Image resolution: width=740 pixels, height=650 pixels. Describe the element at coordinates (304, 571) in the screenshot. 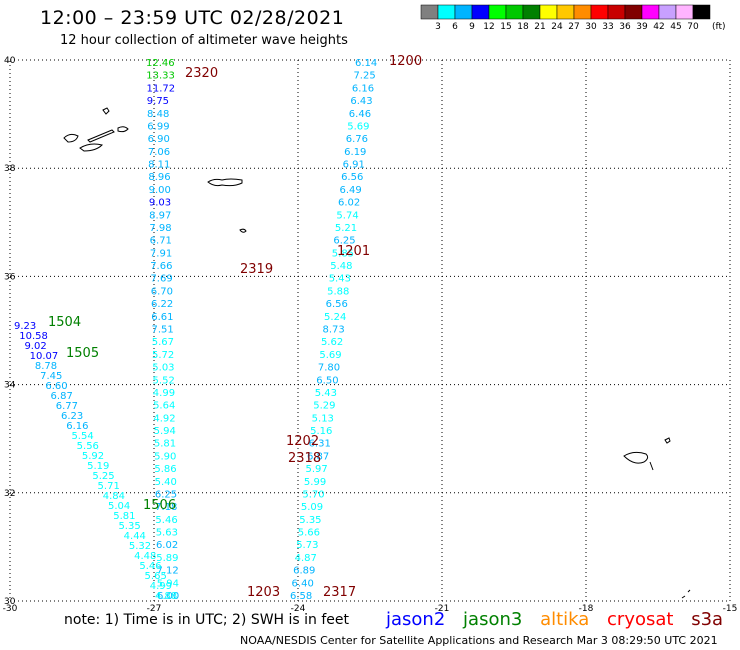

I see `wave-height-label: 6.89` at that location.